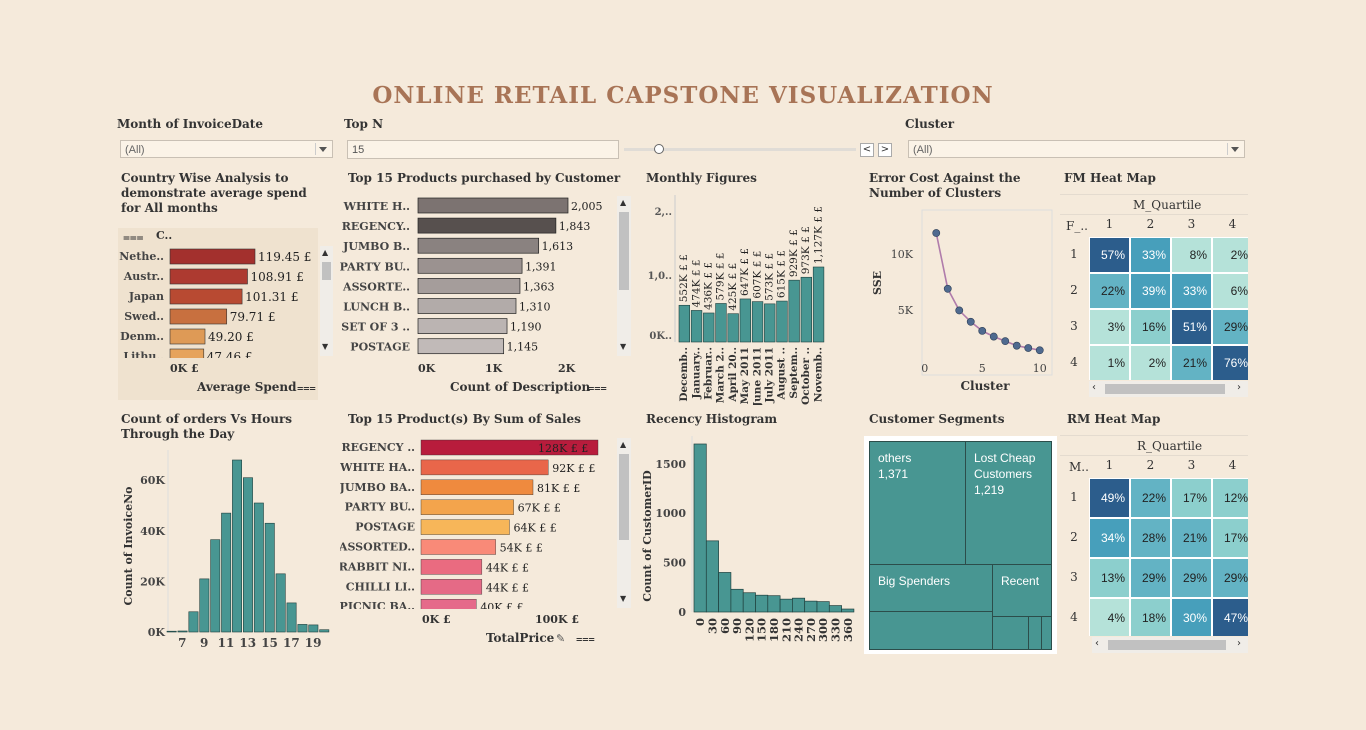  What do you see at coordinates (659, 149) in the screenshot?
I see `topn-slider-handle` at bounding box center [659, 149].